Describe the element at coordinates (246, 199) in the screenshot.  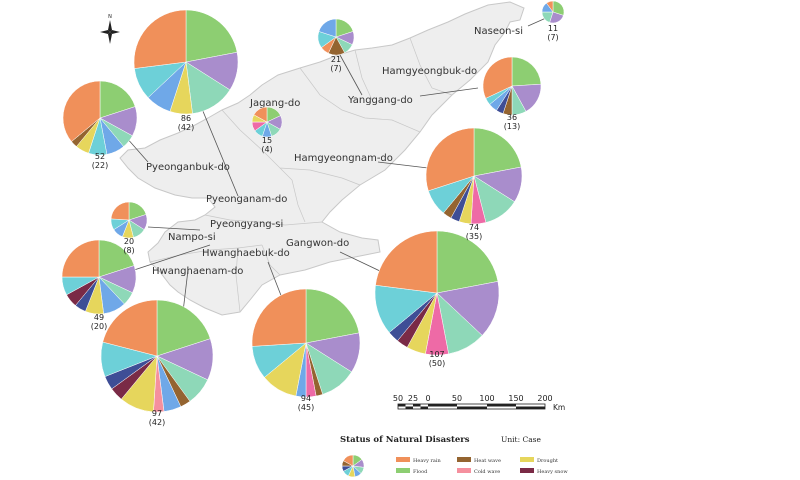
I see `region-label-pyeonganam: Pyeonganam-do` at that location.